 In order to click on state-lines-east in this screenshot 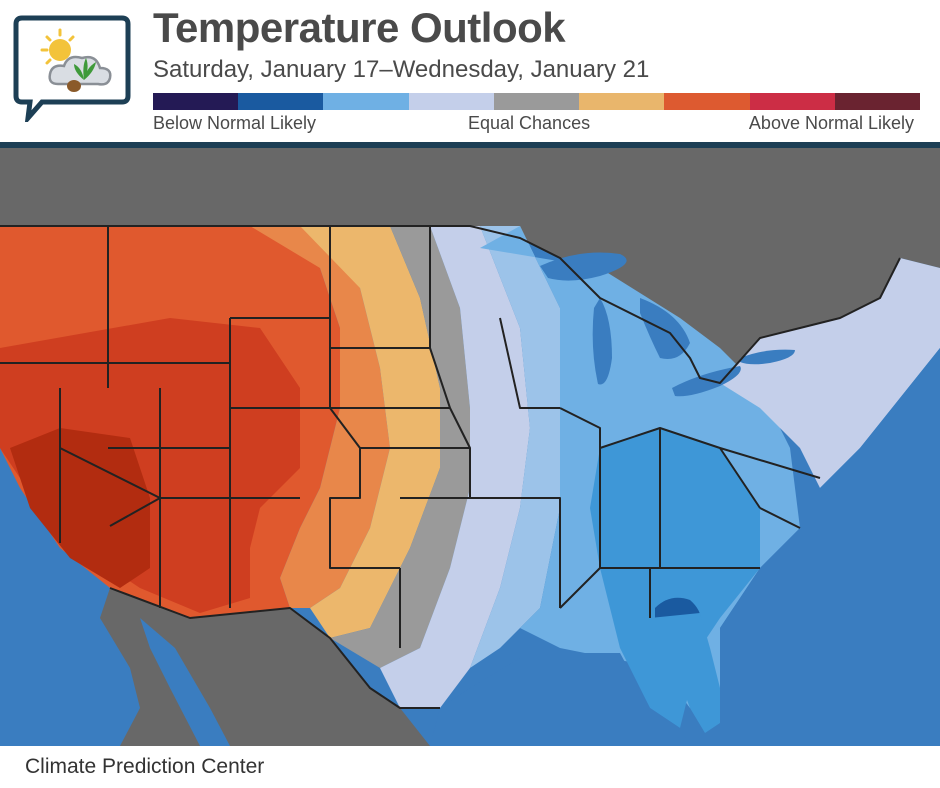, I will do `click(645, 467)`.